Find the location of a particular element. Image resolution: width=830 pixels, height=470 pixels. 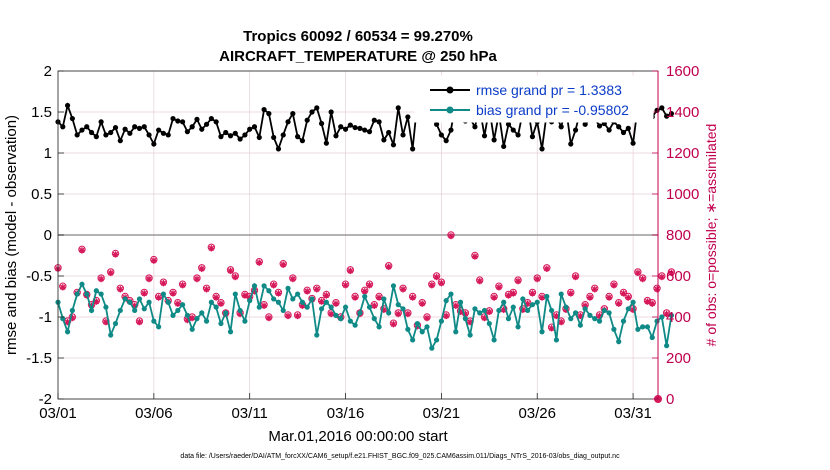

left-tick-label: -2 is located at coordinates (45, 399).